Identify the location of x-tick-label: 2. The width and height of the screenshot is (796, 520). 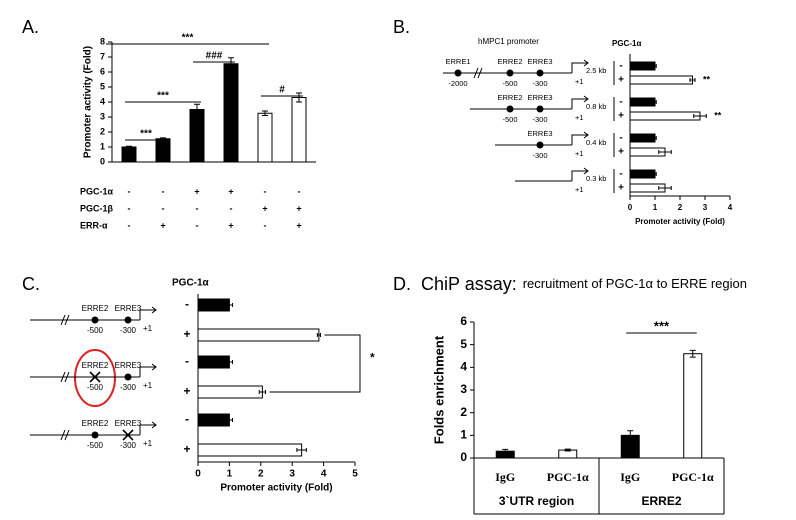
(261, 474).